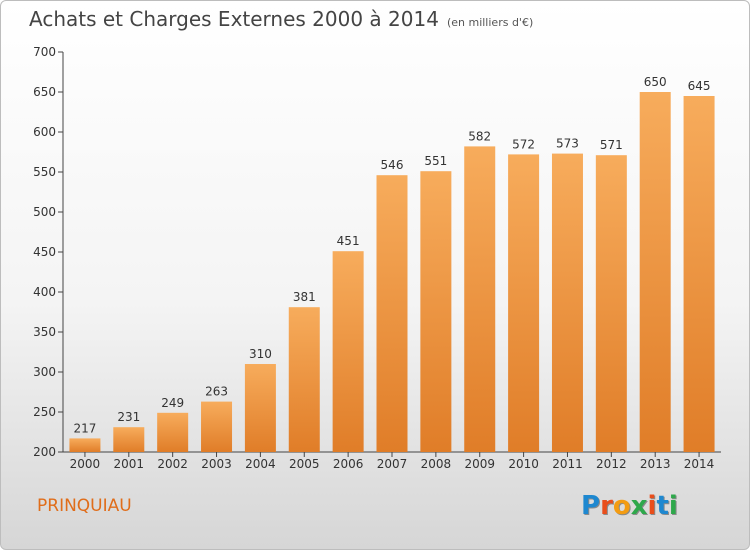 This screenshot has height=550, width=750. What do you see at coordinates (304, 464) in the screenshot?
I see `x-tick-label: 2005` at bounding box center [304, 464].